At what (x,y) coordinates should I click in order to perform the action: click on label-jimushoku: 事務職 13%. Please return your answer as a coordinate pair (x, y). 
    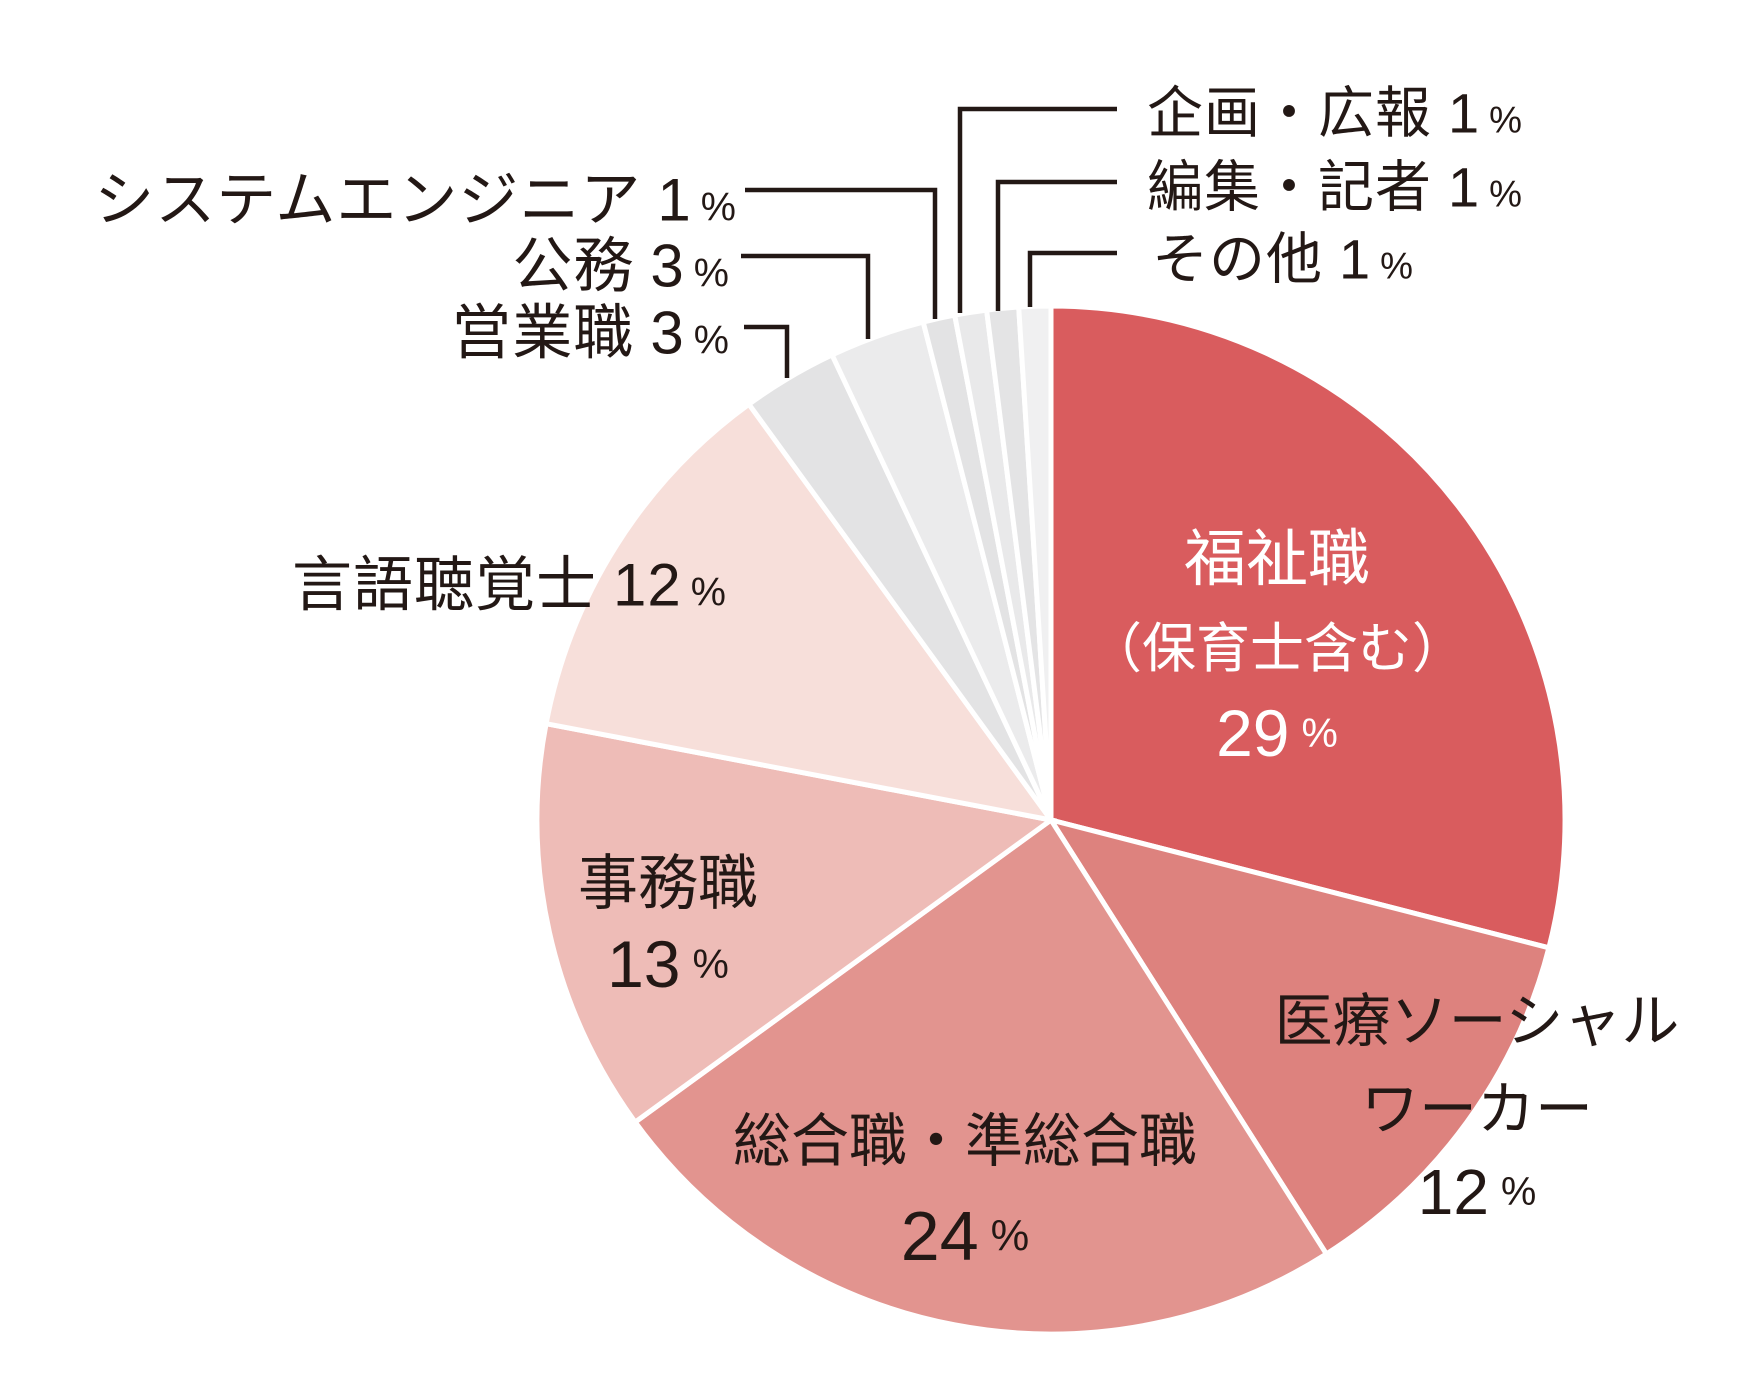
    Looking at the image, I should click on (668, 921).